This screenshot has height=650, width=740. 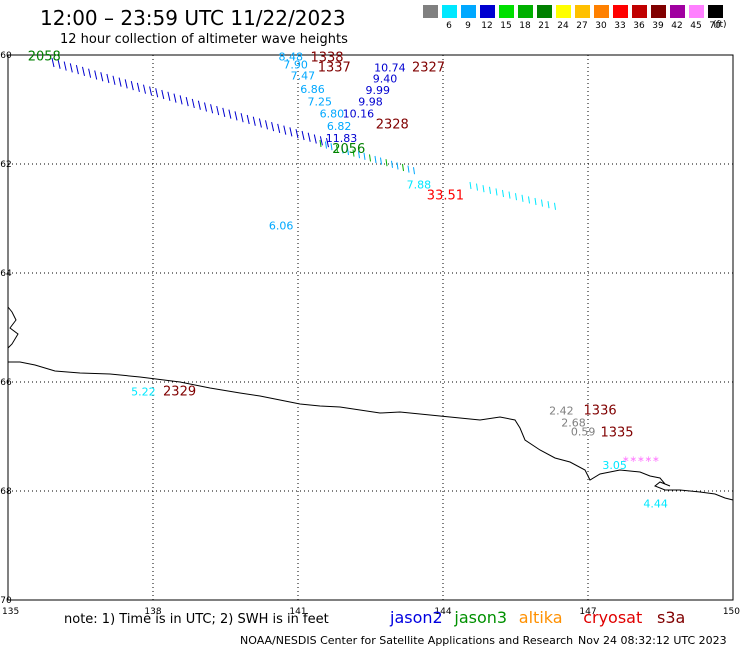 What do you see at coordinates (506, 26) in the screenshot?
I see `scale-label: 15` at bounding box center [506, 26].